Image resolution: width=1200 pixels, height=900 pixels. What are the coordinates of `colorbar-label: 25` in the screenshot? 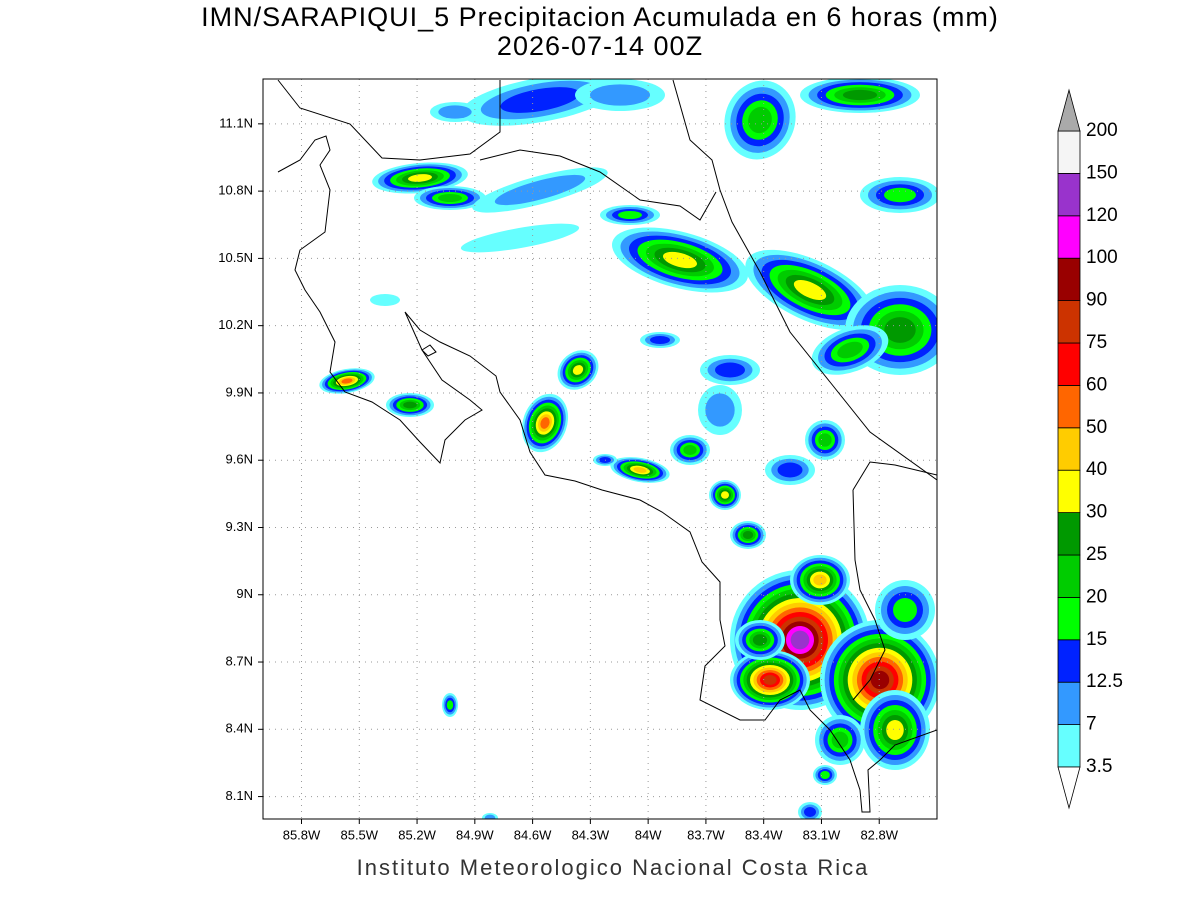 It's located at (1096, 554).